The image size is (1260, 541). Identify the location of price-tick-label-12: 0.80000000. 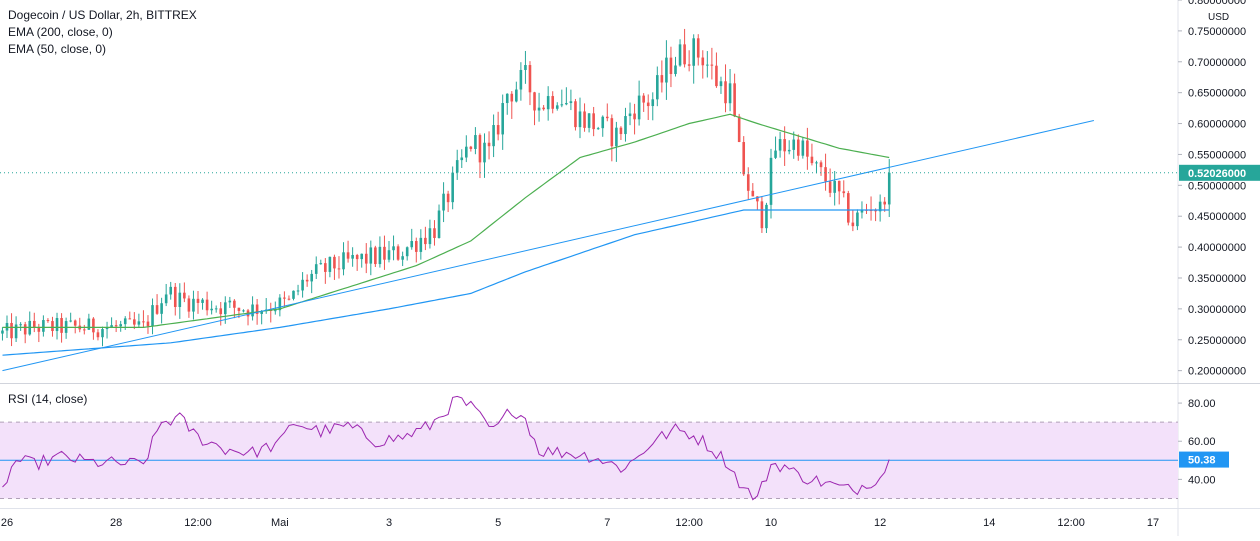
(1217, 3).